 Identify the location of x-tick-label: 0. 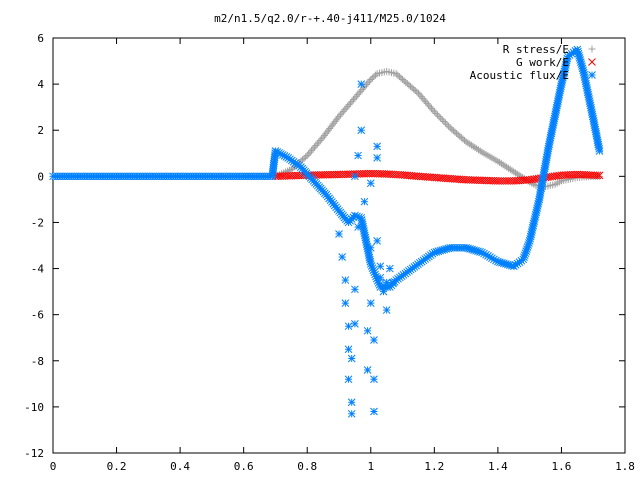
(53, 466).